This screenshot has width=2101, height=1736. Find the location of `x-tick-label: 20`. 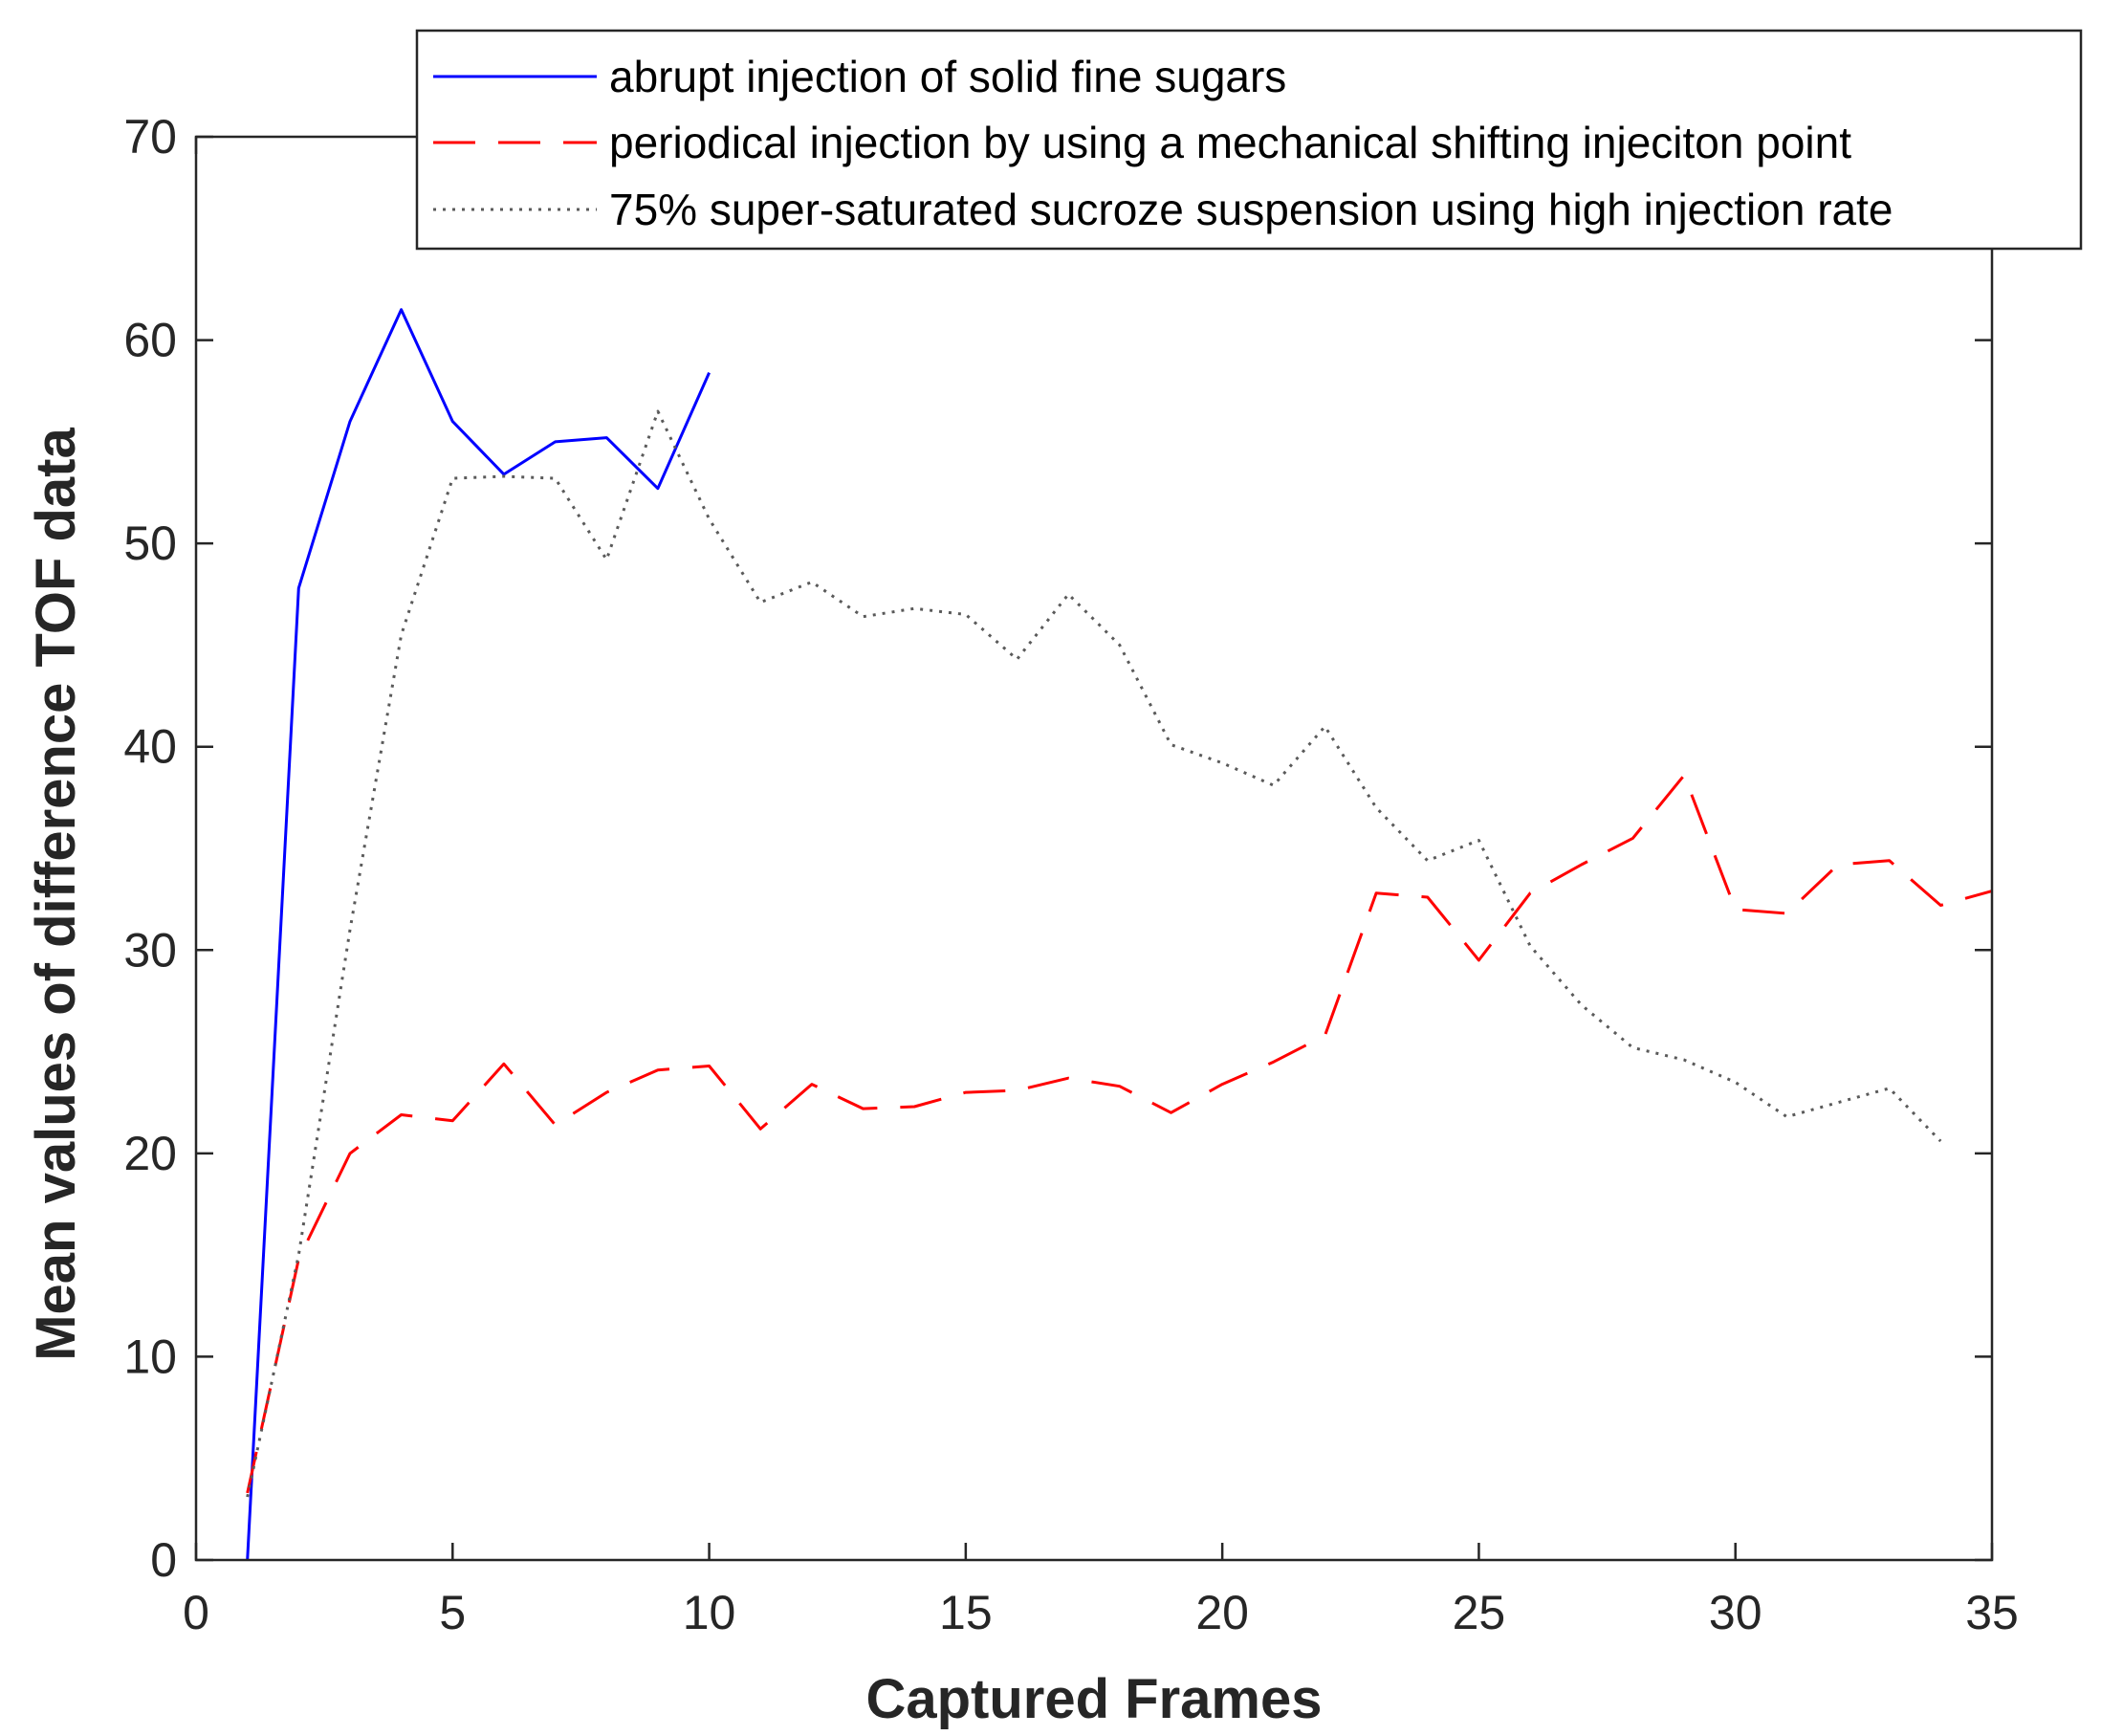

x-tick-label: 20 is located at coordinates (1222, 1612).